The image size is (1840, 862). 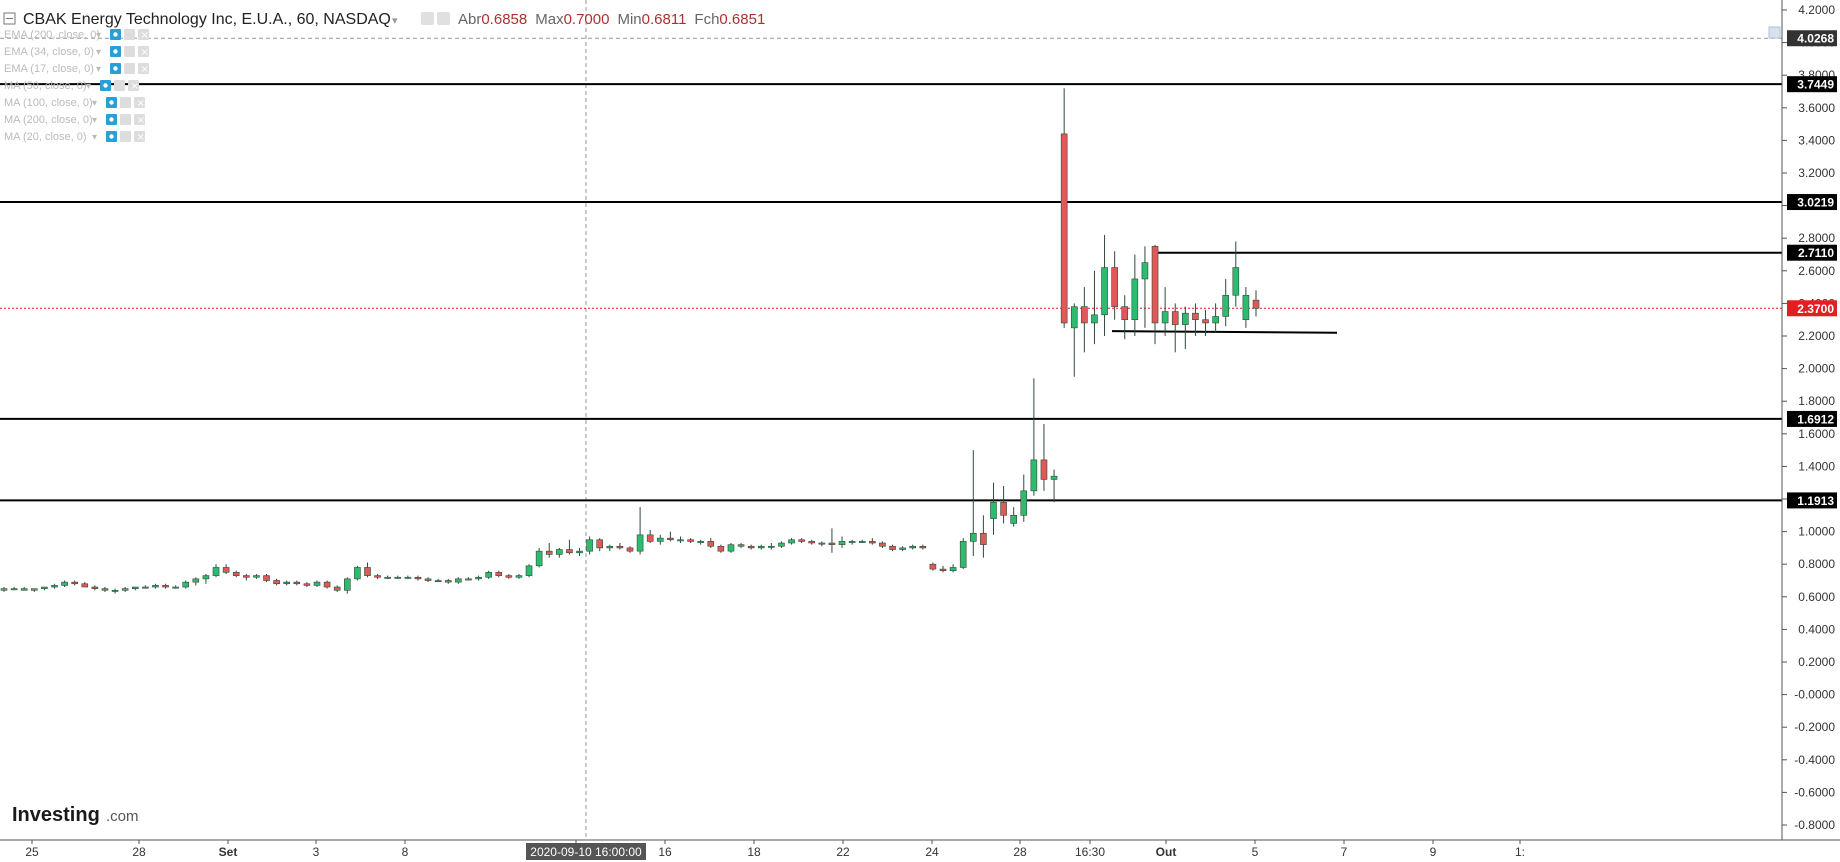 What do you see at coordinates (74, 103) in the screenshot?
I see `indicator-row: MA (100, close, 0) ▾ ×` at bounding box center [74, 103].